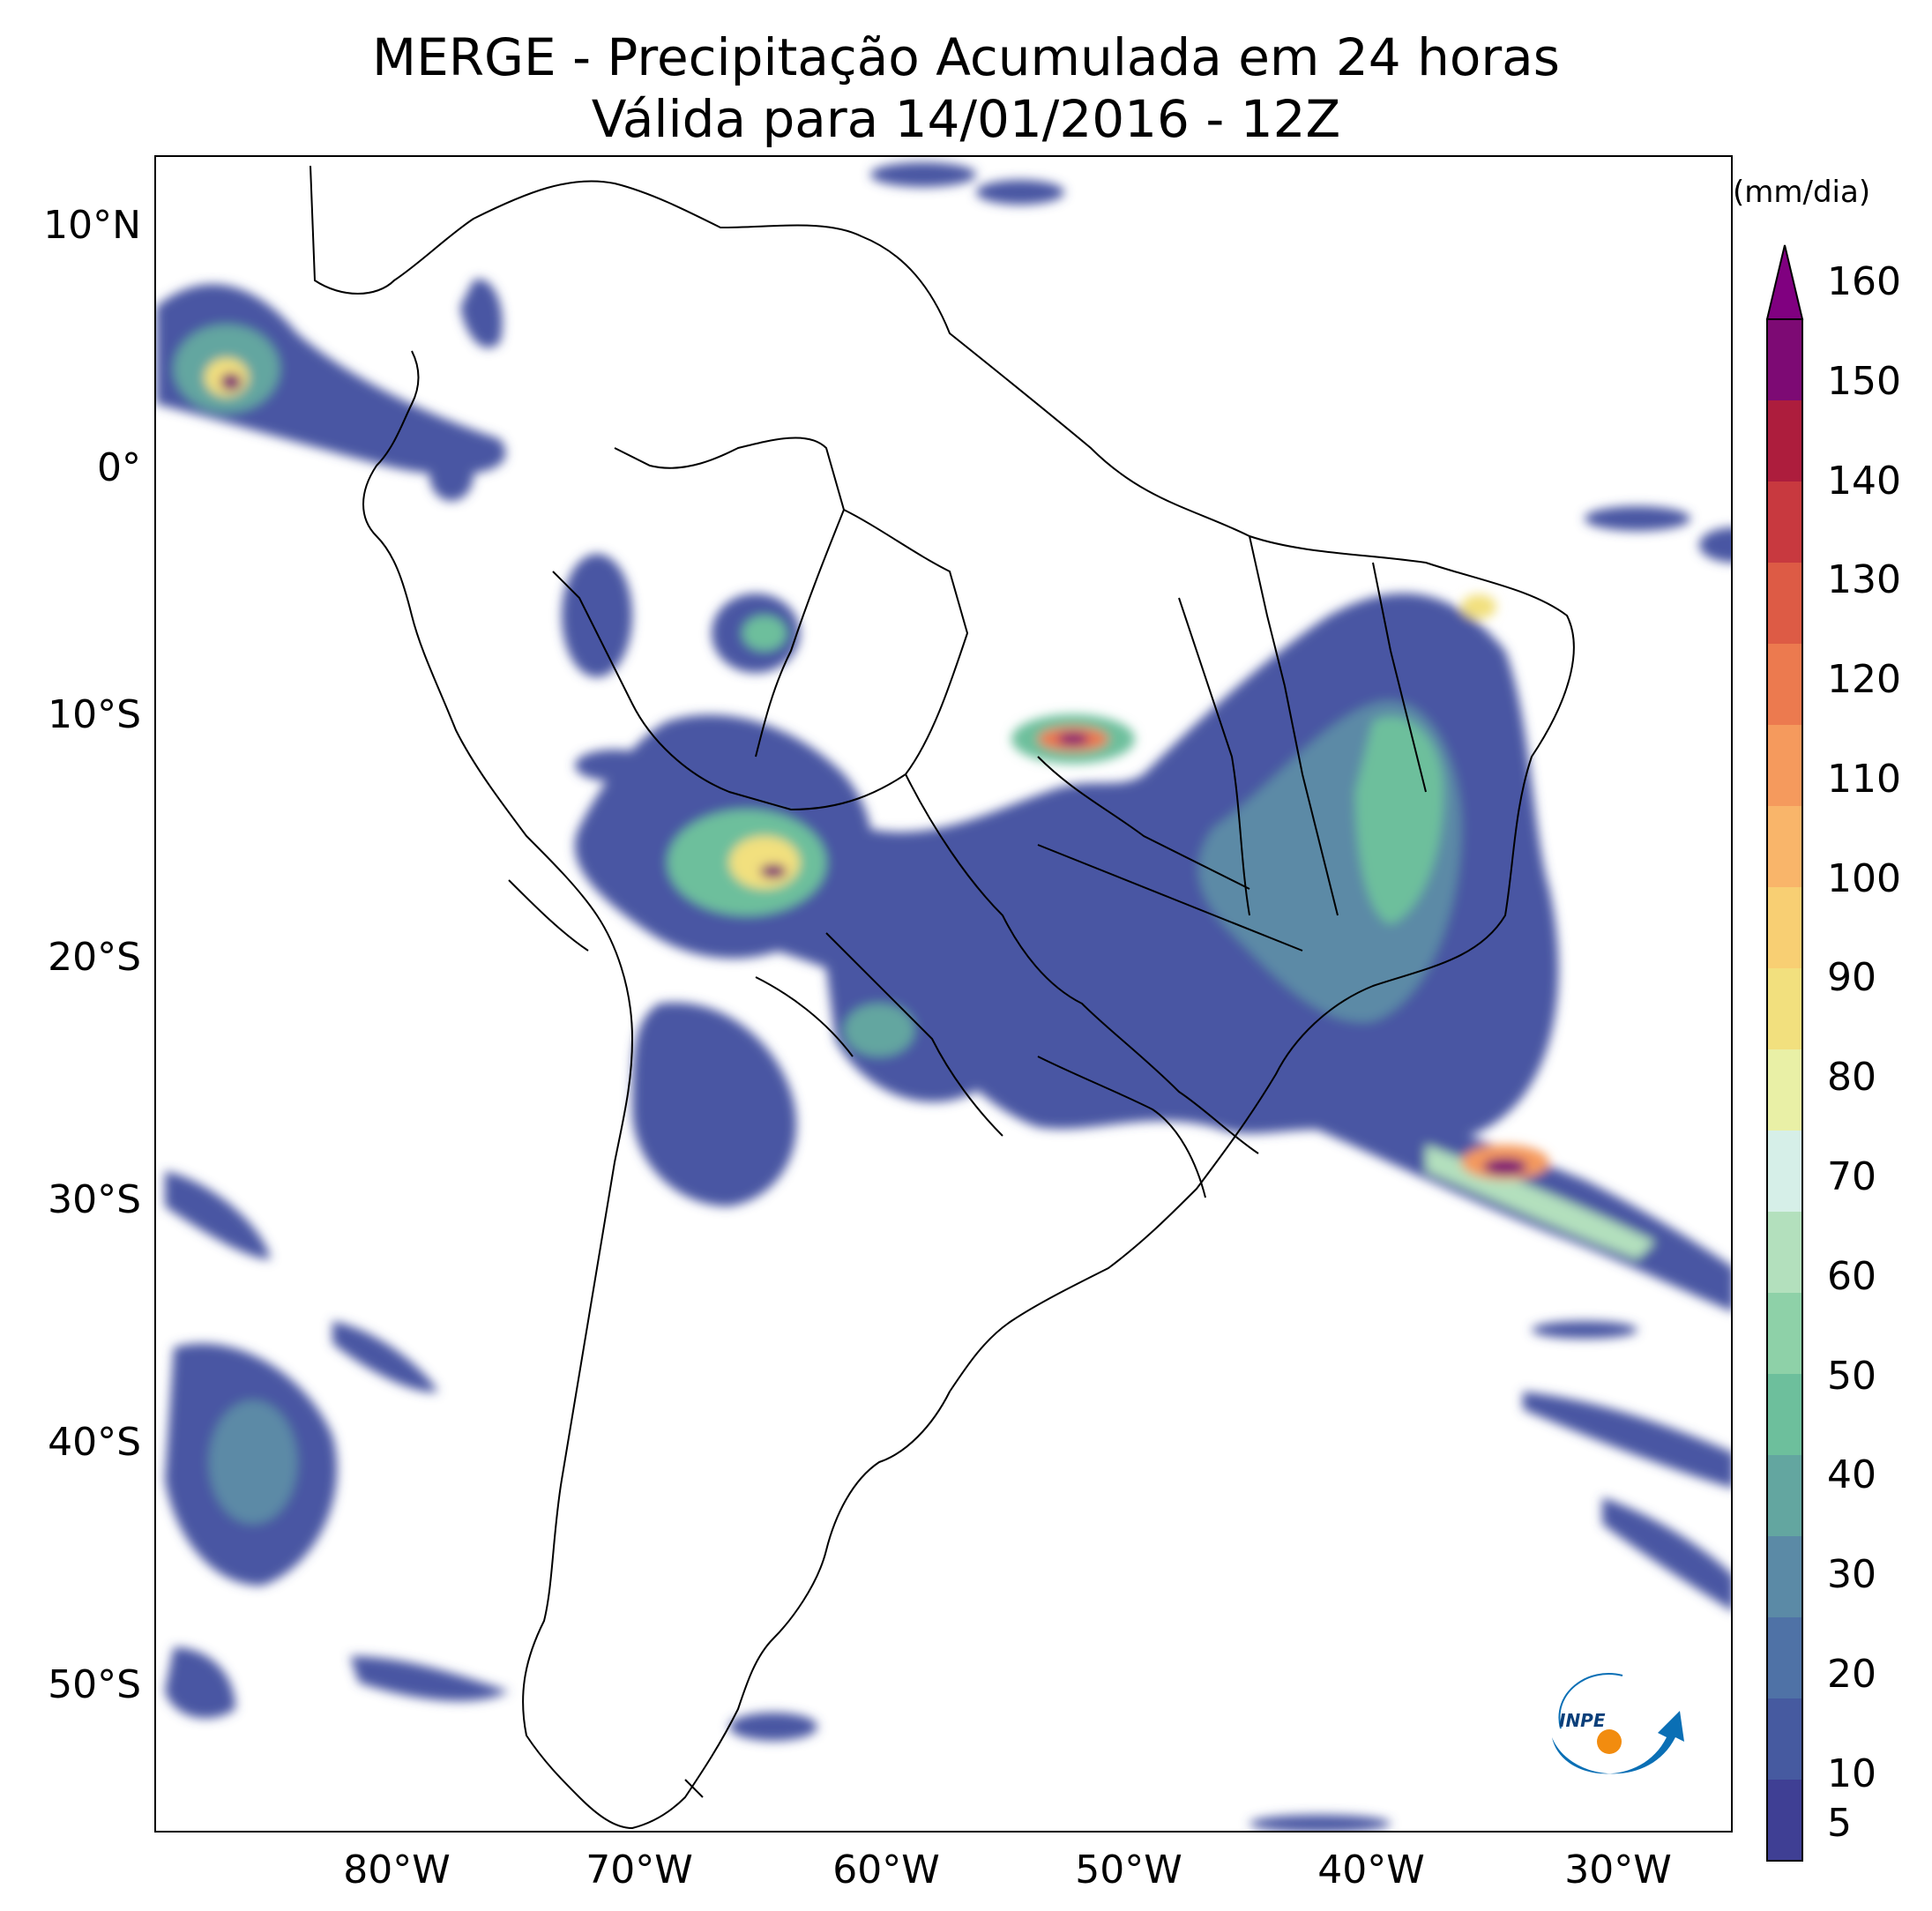  Describe the element at coordinates (94, 1684) in the screenshot. I see `lat-label: 50°S` at that location.